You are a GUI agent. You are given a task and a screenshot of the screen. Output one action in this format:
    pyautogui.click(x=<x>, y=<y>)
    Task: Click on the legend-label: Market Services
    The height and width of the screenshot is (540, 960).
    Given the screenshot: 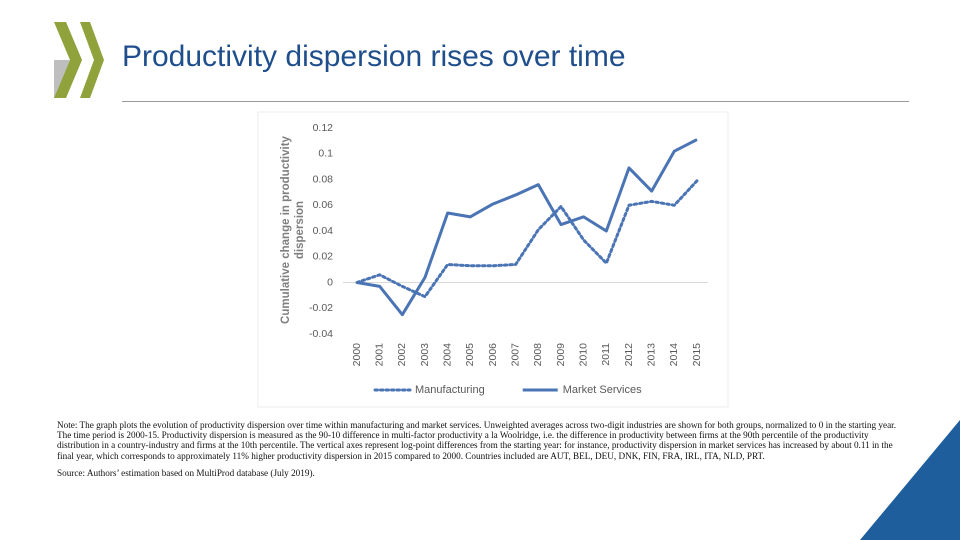 What is the action you would take?
    pyautogui.click(x=602, y=390)
    